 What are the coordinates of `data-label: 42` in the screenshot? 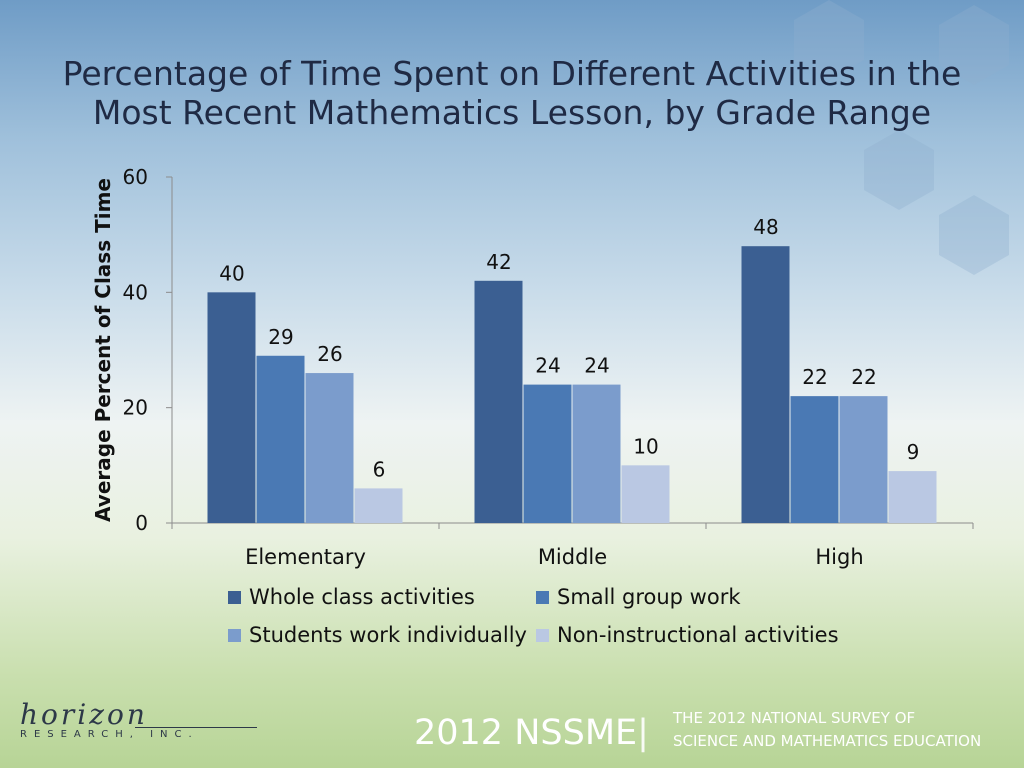 It's located at (498, 262).